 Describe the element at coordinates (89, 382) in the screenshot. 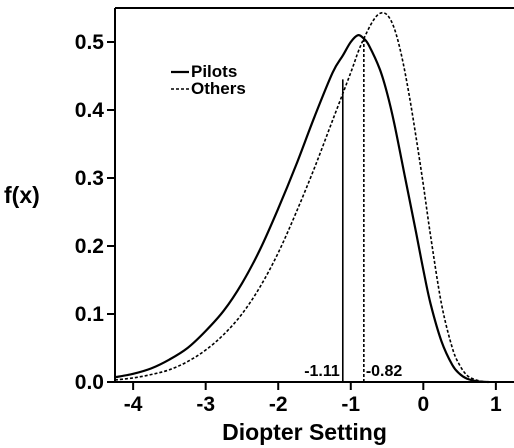

I see `y-tick-label: 0.0` at that location.